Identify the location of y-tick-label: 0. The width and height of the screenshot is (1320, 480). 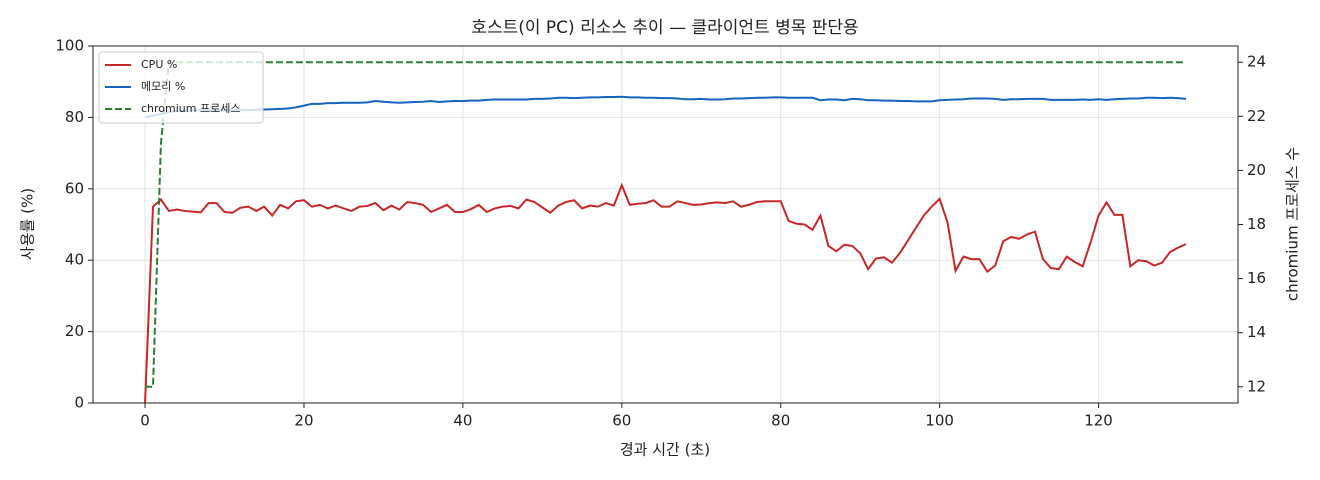
(79, 403).